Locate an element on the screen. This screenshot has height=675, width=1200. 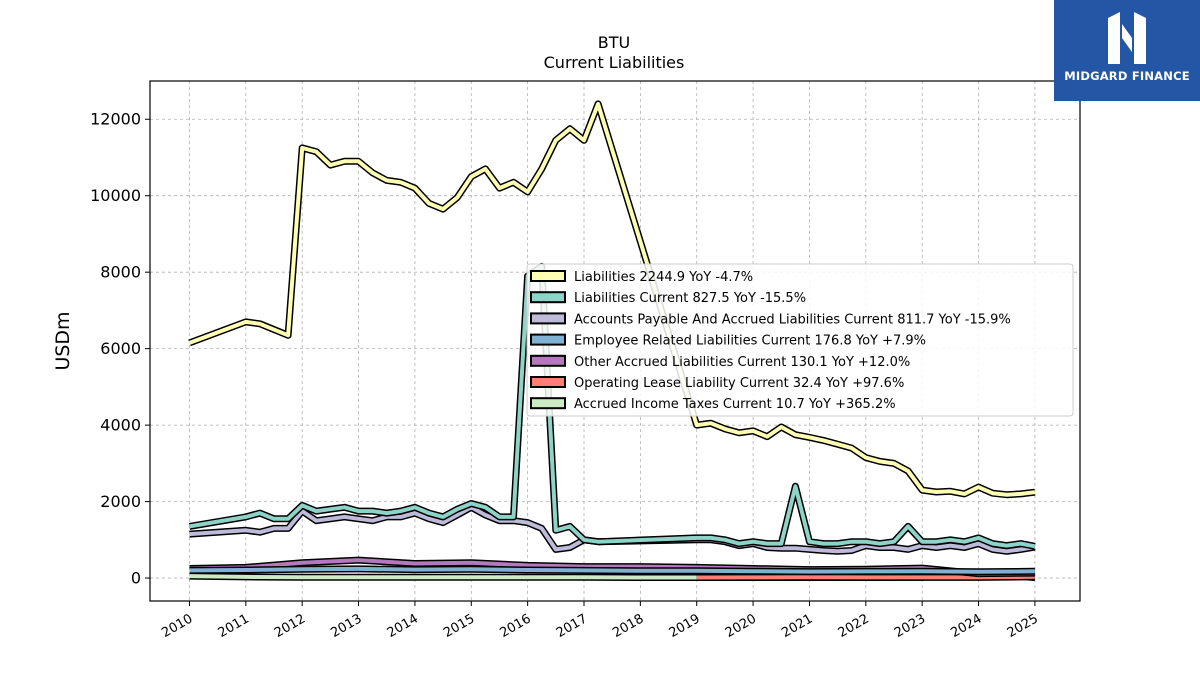
x-tick-label: 2014 is located at coordinates (403, 626).